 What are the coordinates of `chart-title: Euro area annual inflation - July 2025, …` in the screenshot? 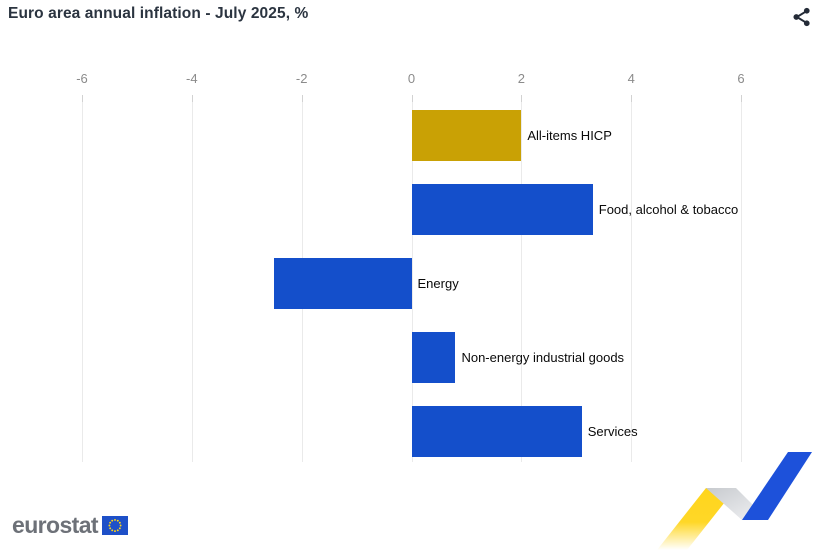 It's located at (158, 13).